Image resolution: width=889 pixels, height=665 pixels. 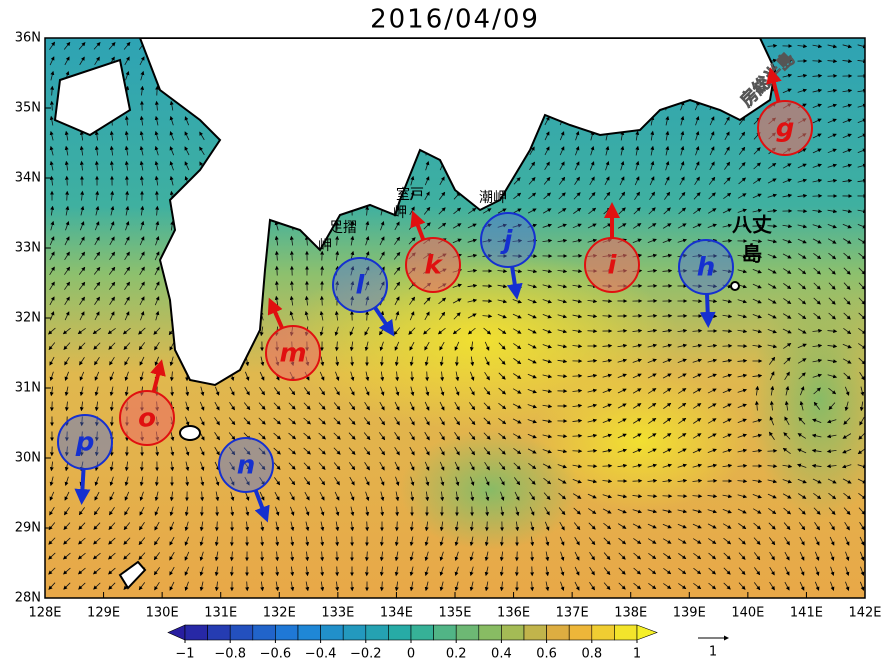 What do you see at coordinates (325, 246) in the screenshot?
I see `place-label: 岬` at bounding box center [325, 246].